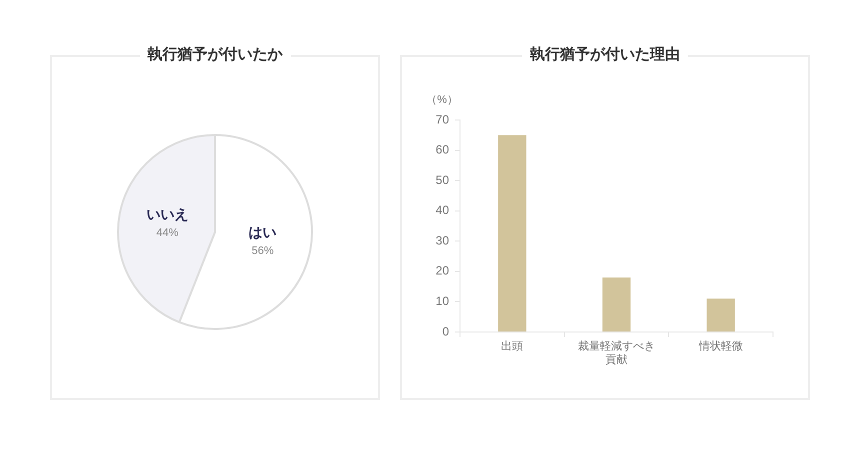 This screenshot has width=860, height=450. Describe the element at coordinates (616, 353) in the screenshot. I see `x-tick-label: 裁量軽減すべき貢献` at that location.